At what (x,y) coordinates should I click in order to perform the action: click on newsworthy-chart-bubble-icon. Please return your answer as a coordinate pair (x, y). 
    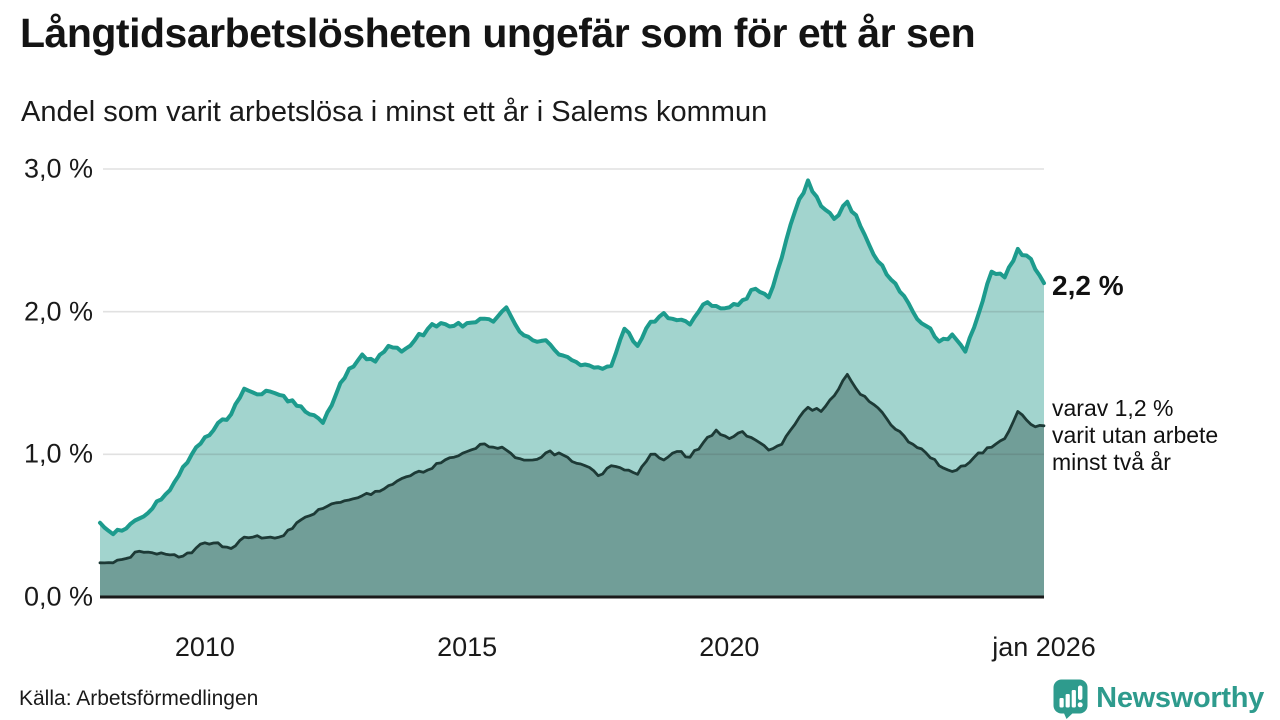
    Looking at the image, I should click on (1070, 699).